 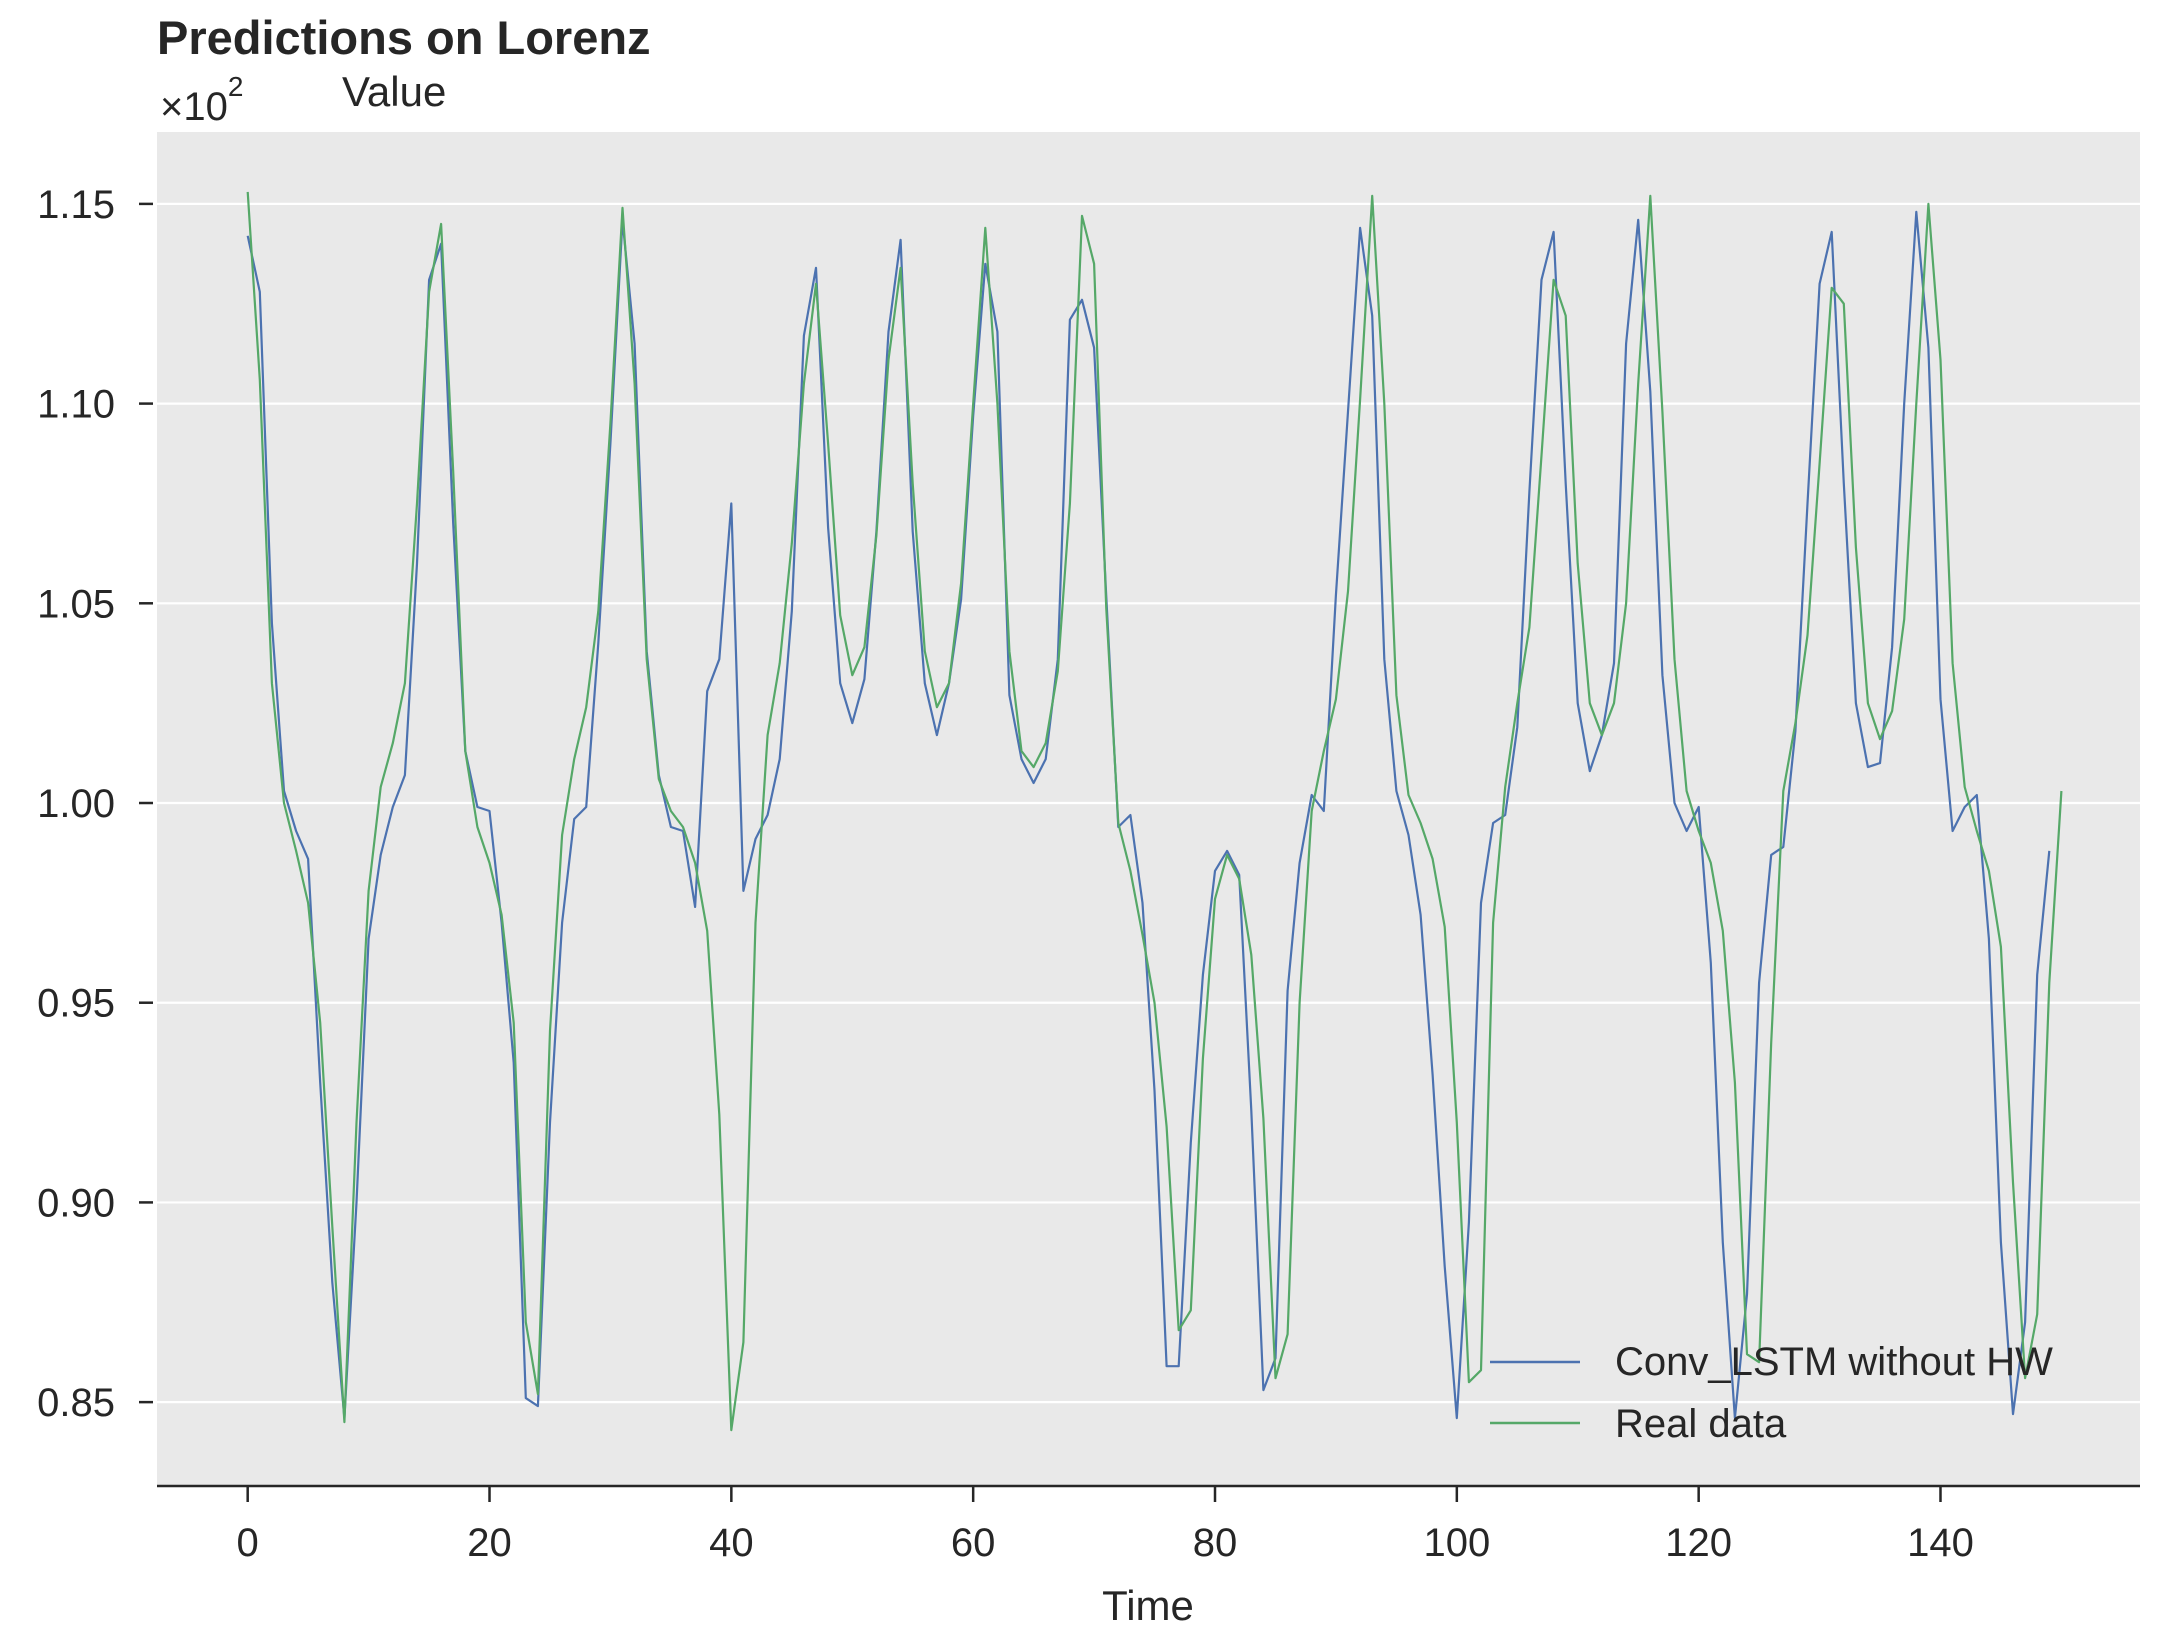 What do you see at coordinates (1701, 1424) in the screenshot?
I see `legend-label-real-data: Real data` at bounding box center [1701, 1424].